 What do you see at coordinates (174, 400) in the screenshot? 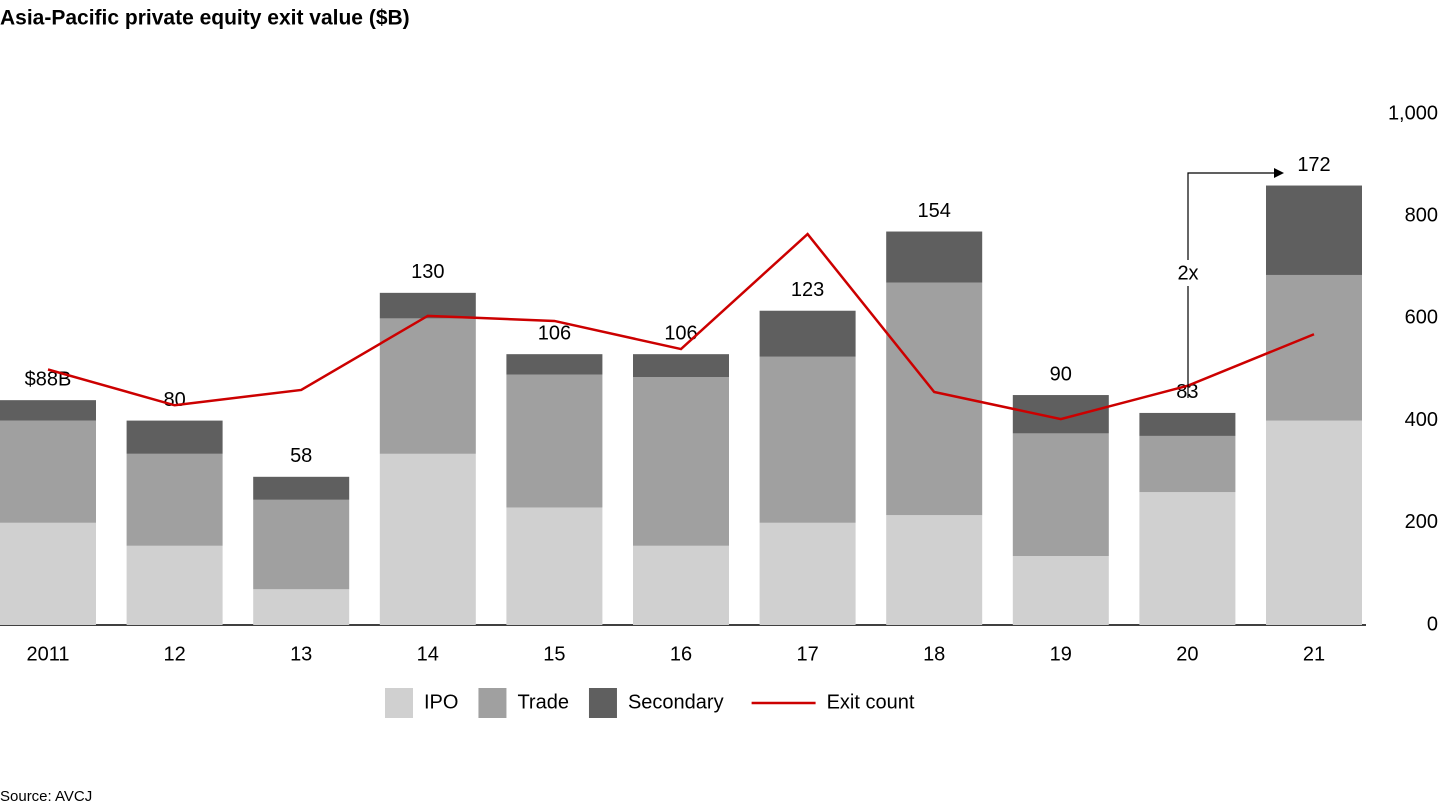
I see `total-label: 80` at bounding box center [174, 400].